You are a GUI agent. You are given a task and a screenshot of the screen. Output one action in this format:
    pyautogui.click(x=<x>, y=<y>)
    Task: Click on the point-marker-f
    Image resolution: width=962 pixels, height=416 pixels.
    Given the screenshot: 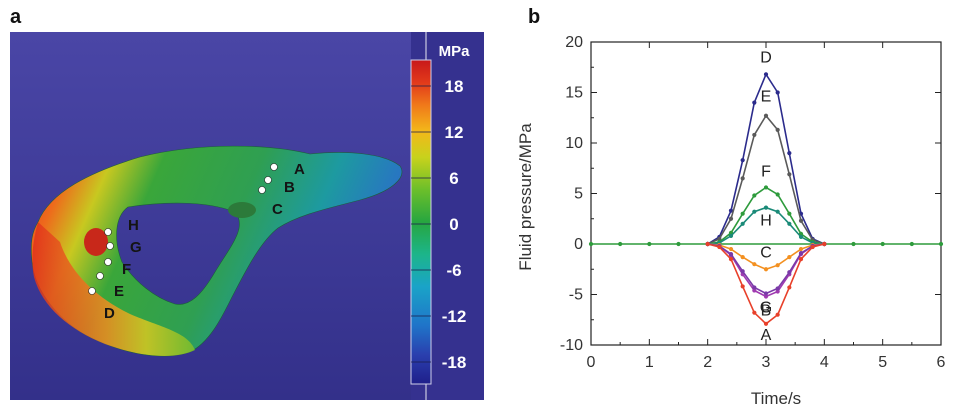 What is the action you would take?
    pyautogui.click(x=108, y=262)
    